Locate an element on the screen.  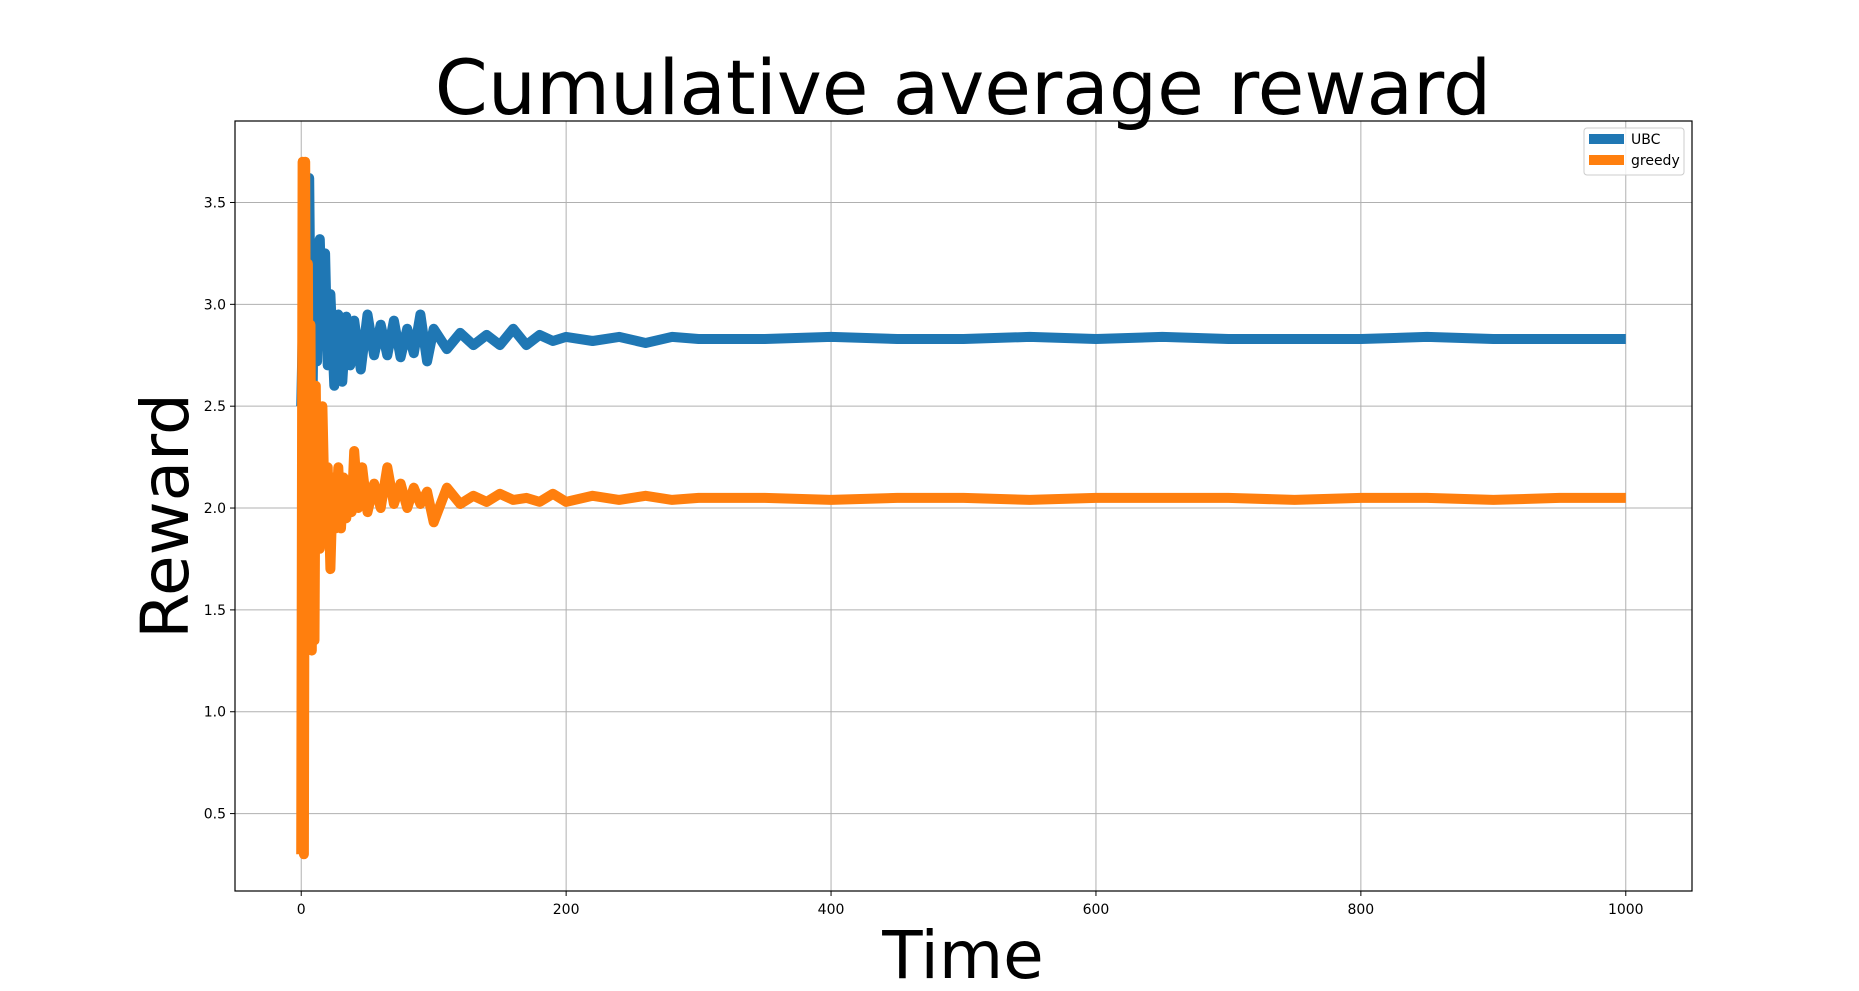
chart-title: Cumulative average reward is located at coordinates (963, 87).